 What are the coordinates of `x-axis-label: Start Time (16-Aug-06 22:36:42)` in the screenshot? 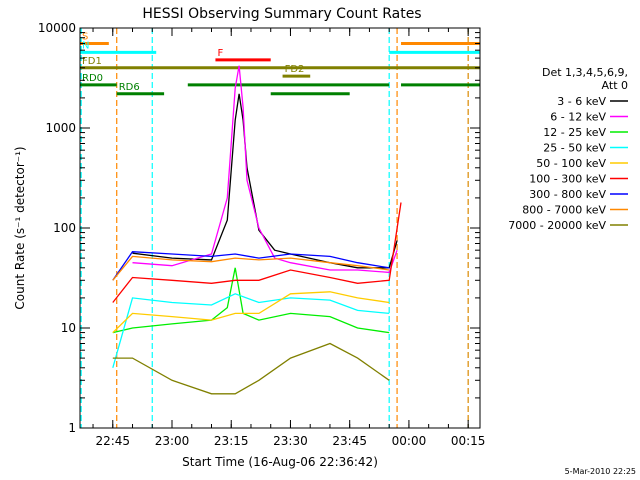 It's located at (280, 462).